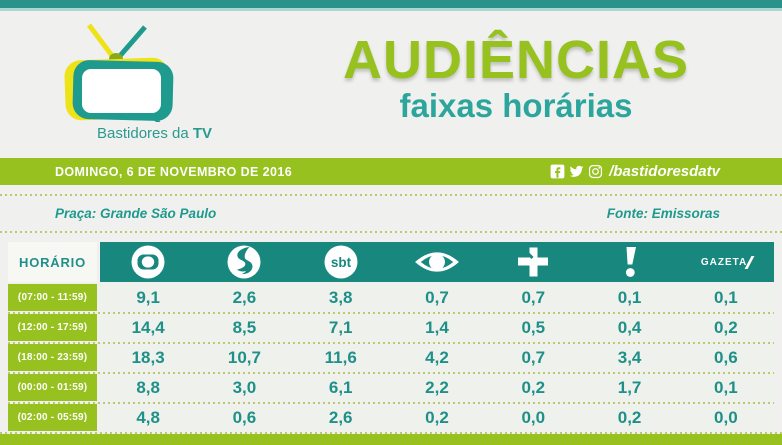 The height and width of the screenshot is (445, 782). I want to click on social-links: /bastidoresdatv, so click(635, 171).